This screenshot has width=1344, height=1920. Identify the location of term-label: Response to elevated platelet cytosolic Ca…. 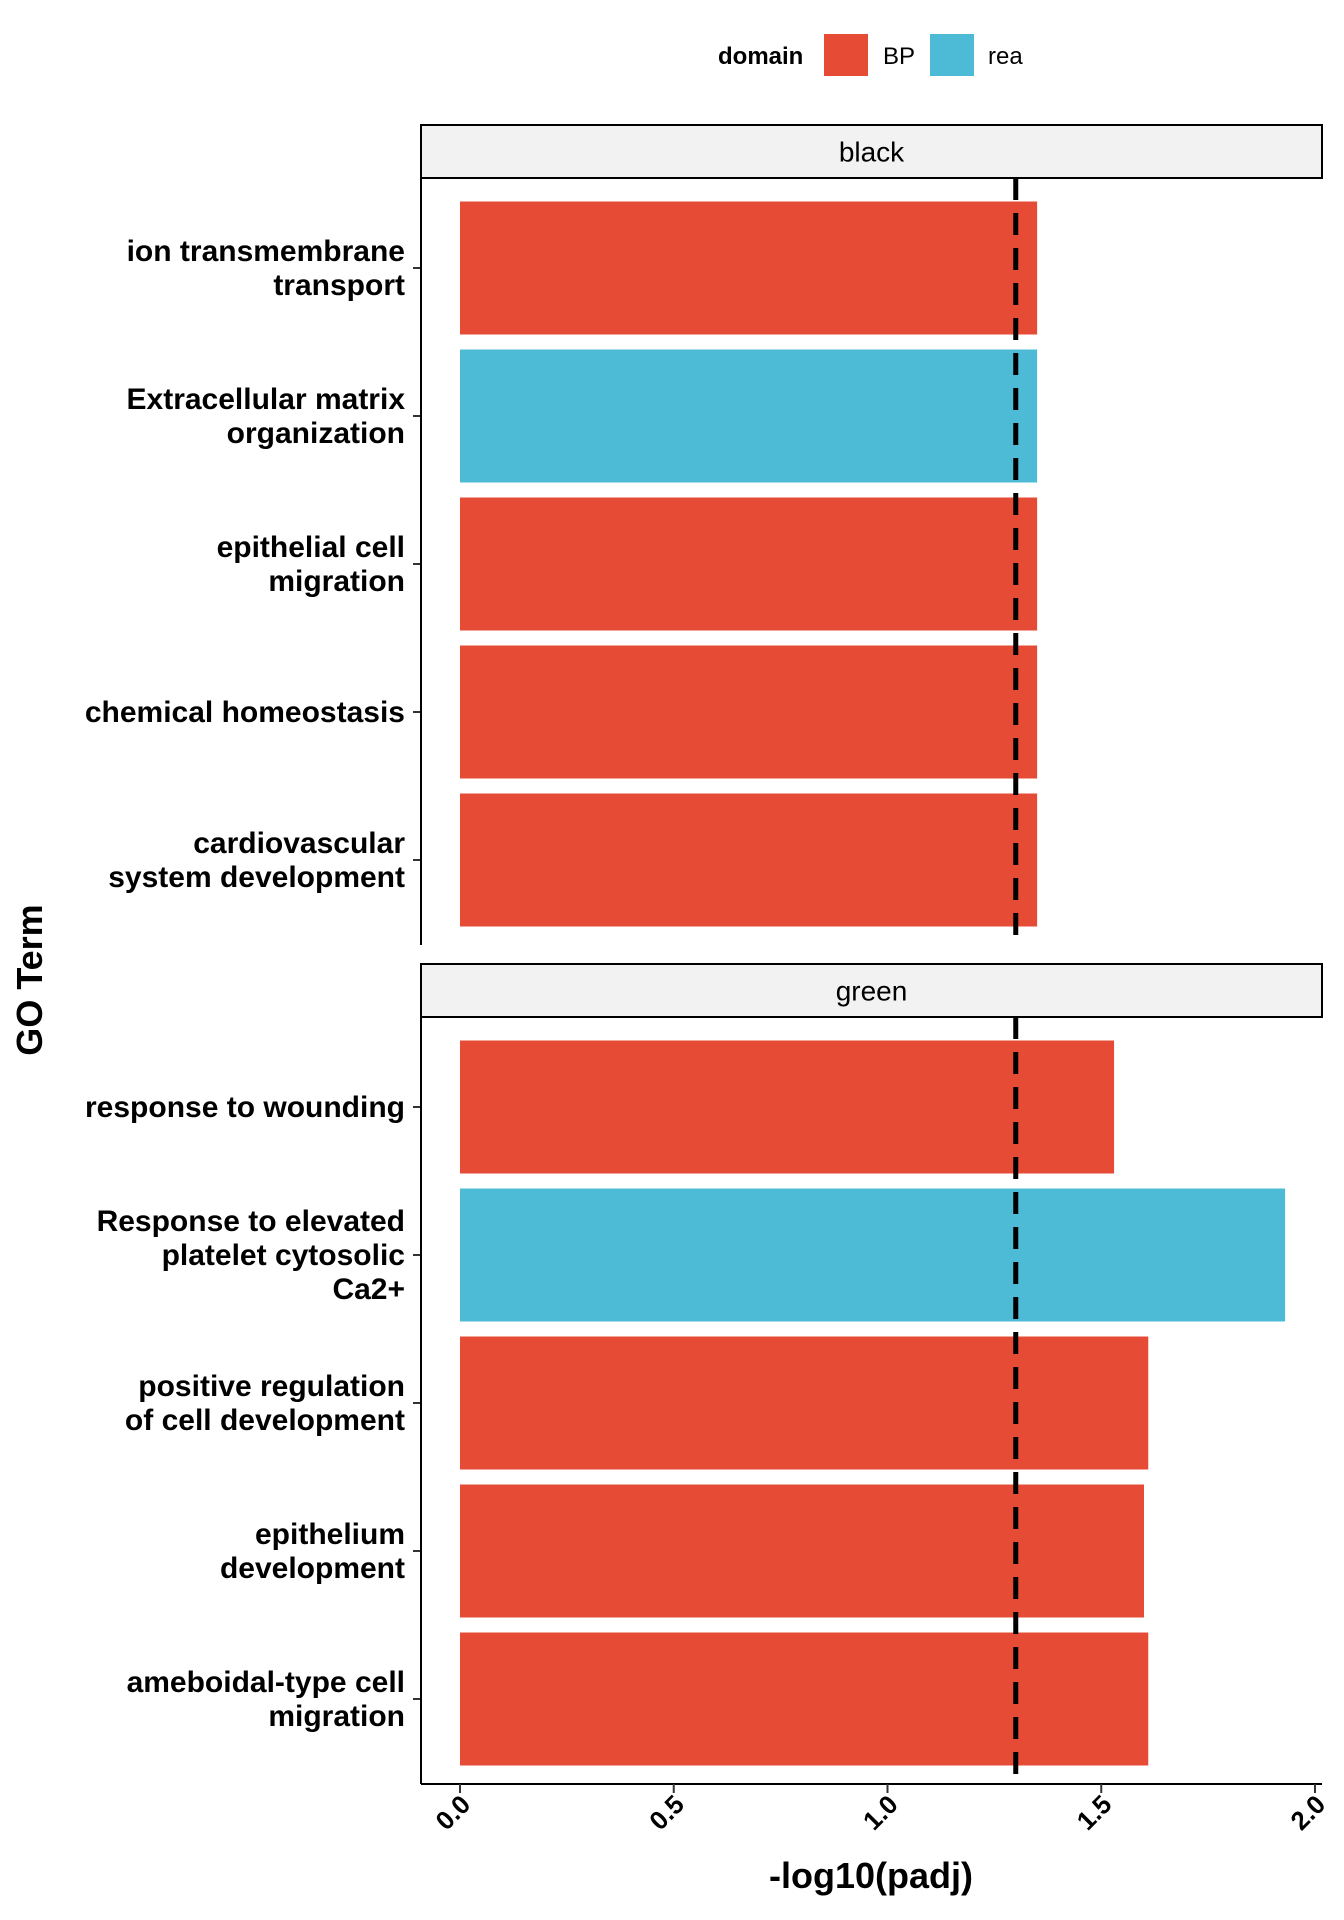
(251, 1255).